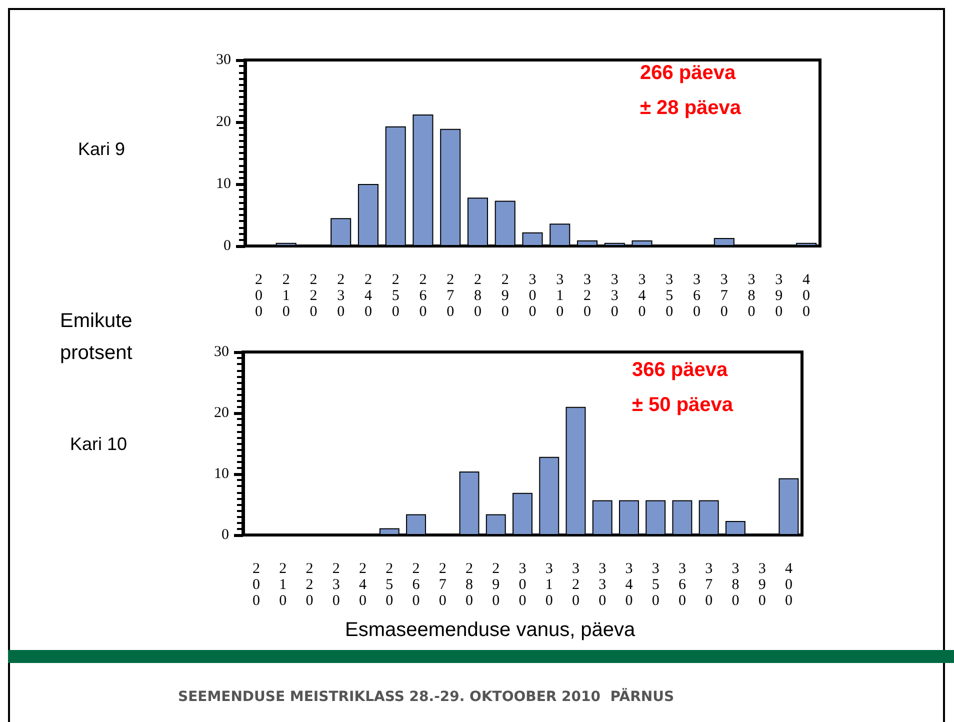 The image size is (954, 722). Describe the element at coordinates (683, 405) in the screenshot. I see `annotation: ± 50 päeva` at that location.